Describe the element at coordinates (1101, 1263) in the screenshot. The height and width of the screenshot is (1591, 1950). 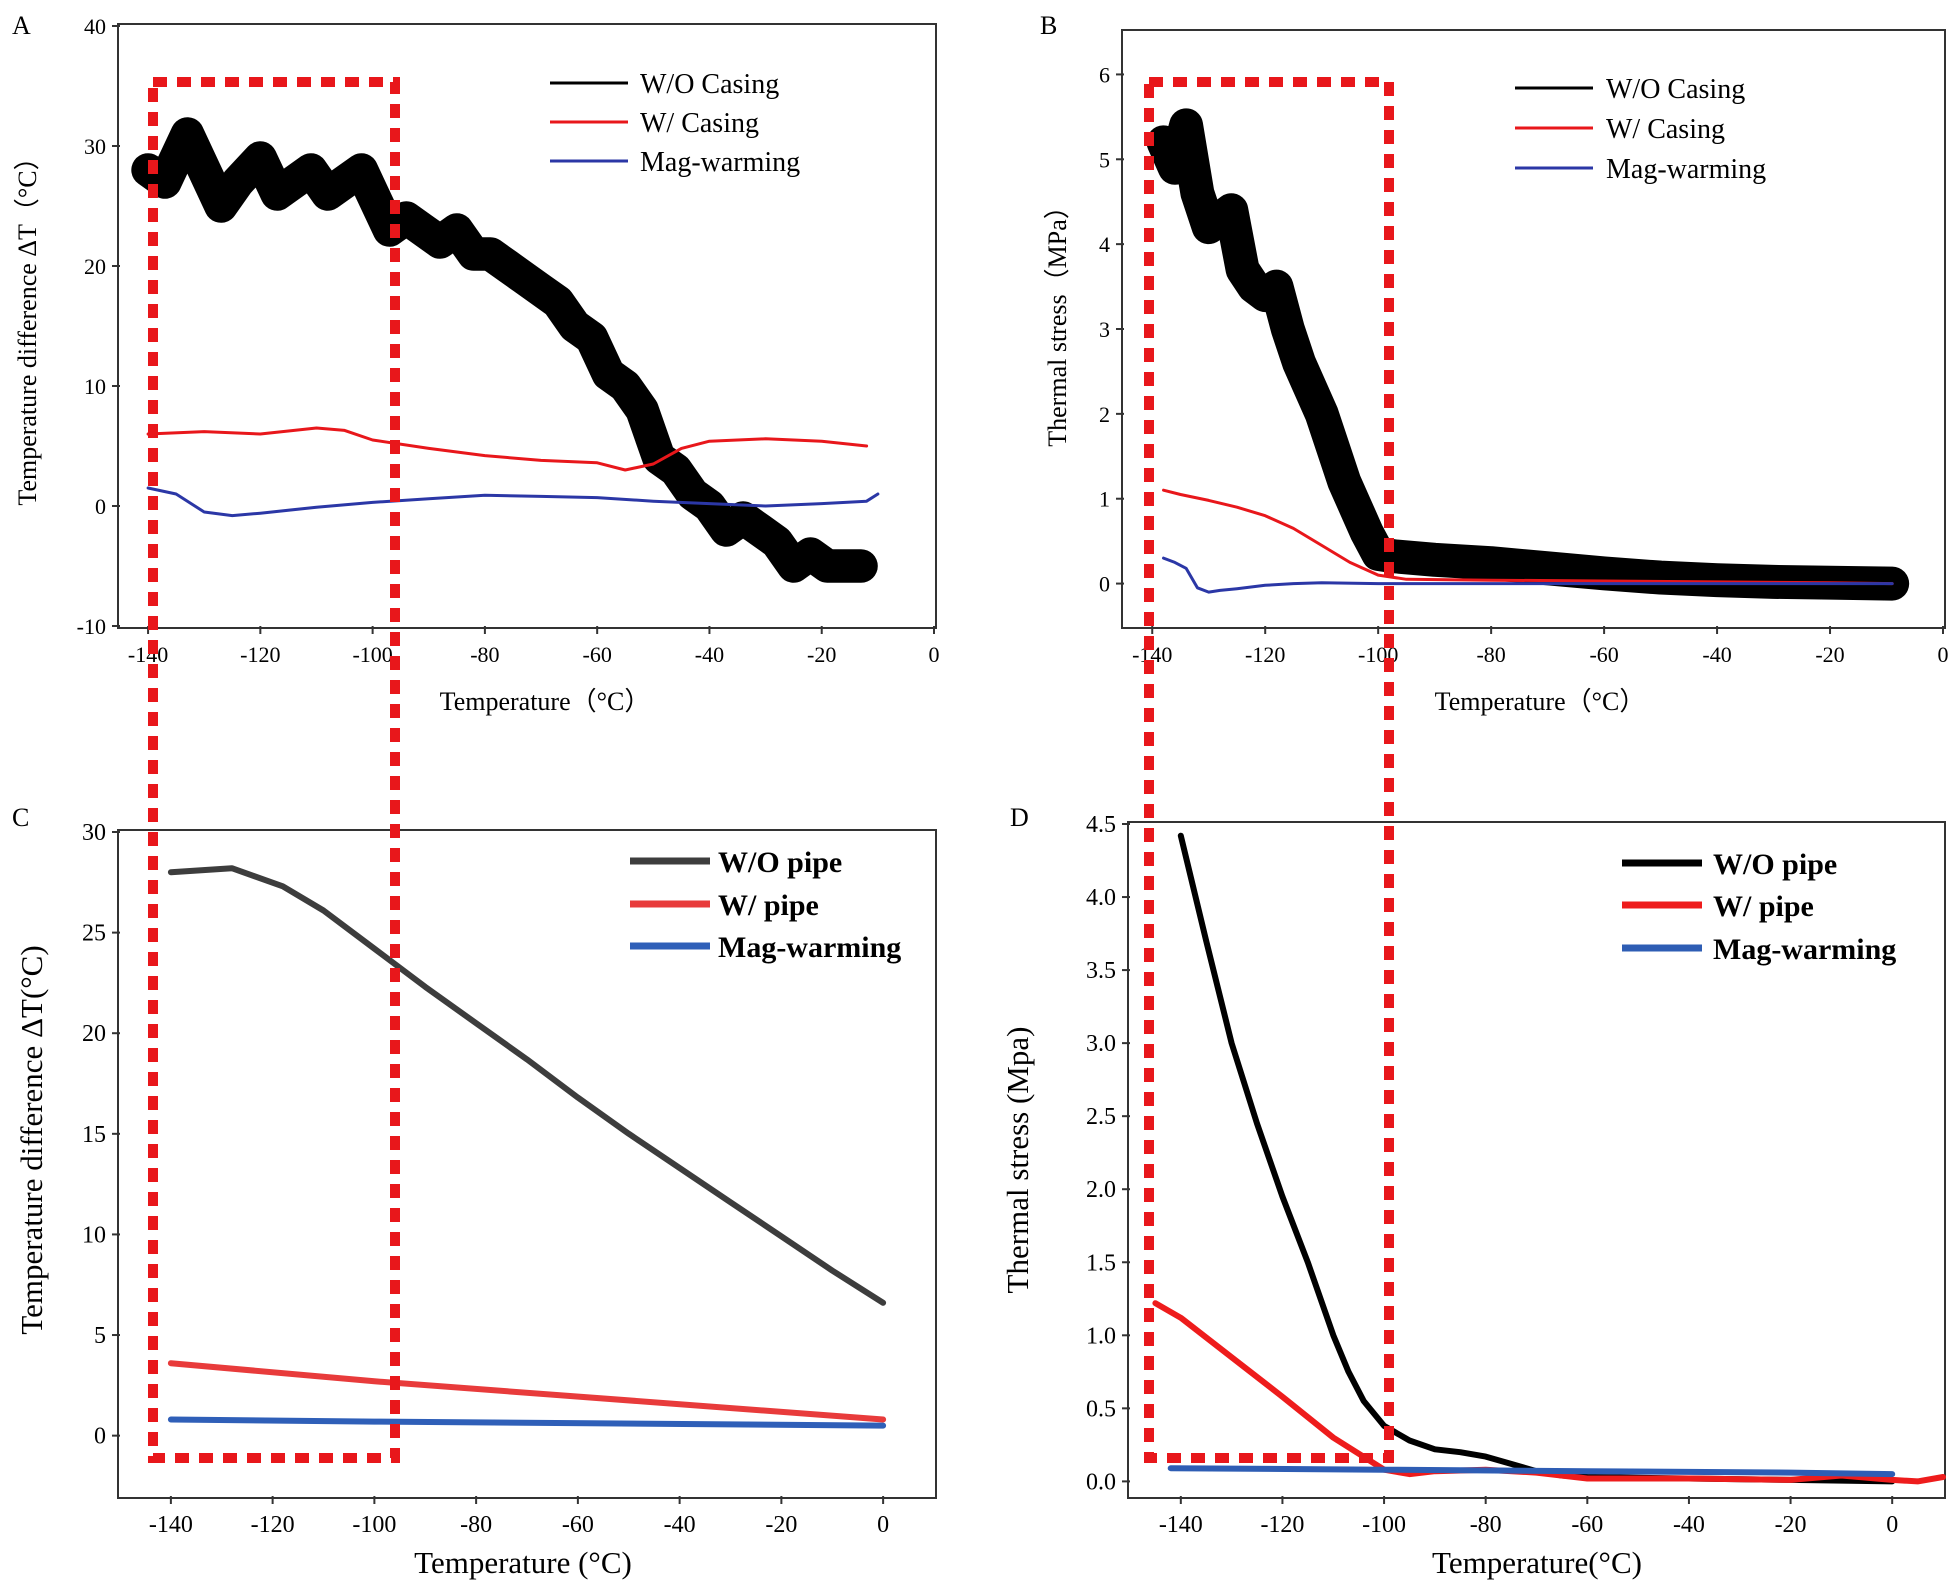
I see `y-tick-label: 1.5` at that location.